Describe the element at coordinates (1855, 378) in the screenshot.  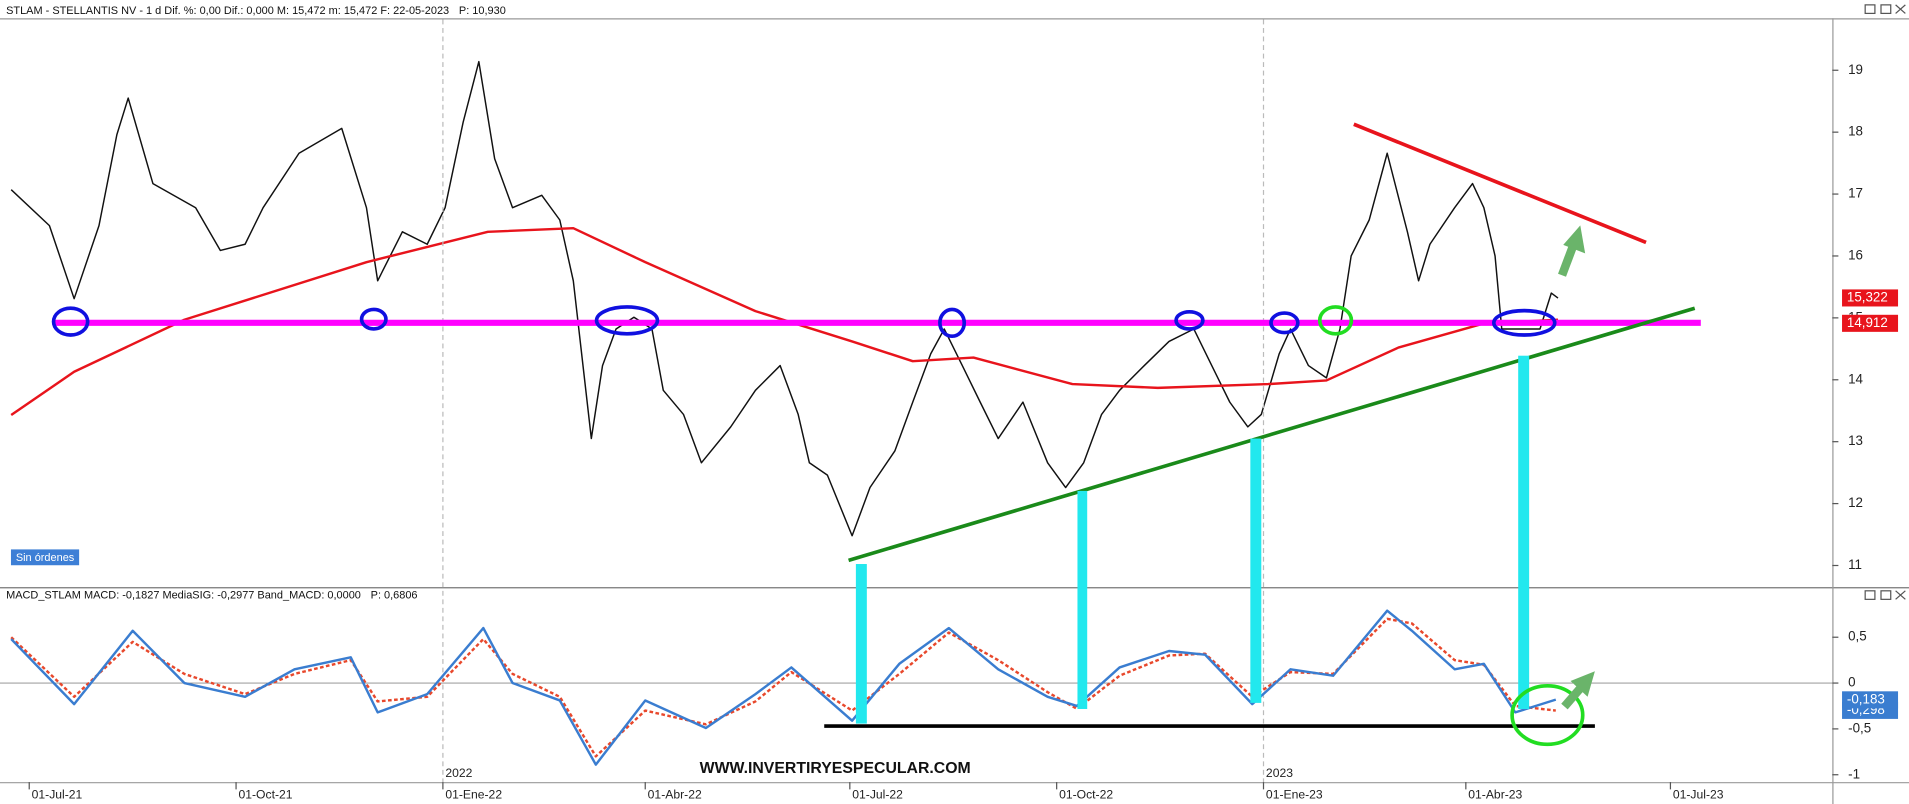
I see `y-tick-label: 14` at that location.